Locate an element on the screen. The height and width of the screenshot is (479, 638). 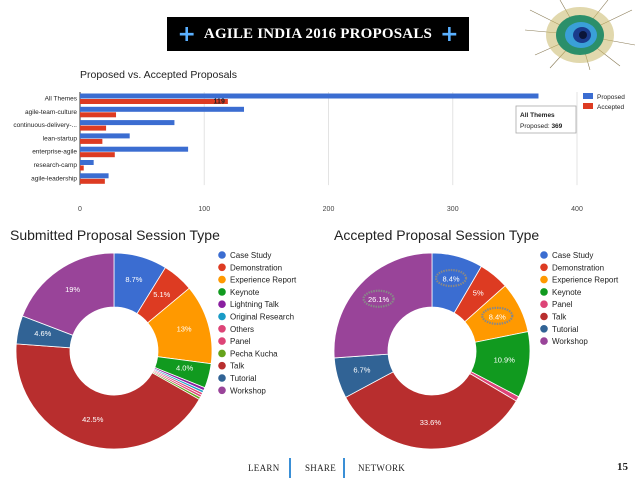
donut-slice-workshop is located at coordinates (68, 294).